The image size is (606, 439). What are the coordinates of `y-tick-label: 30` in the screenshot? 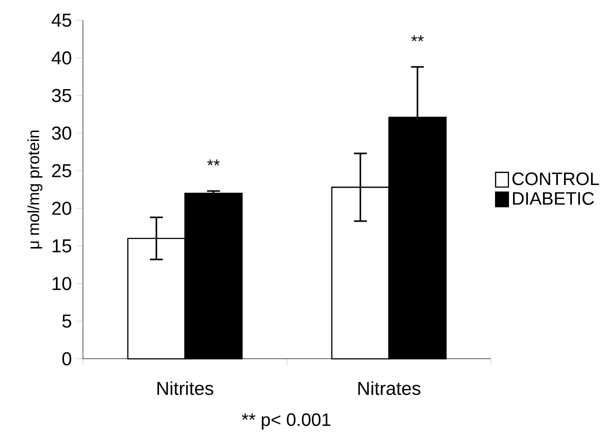 It's located at (62, 133).